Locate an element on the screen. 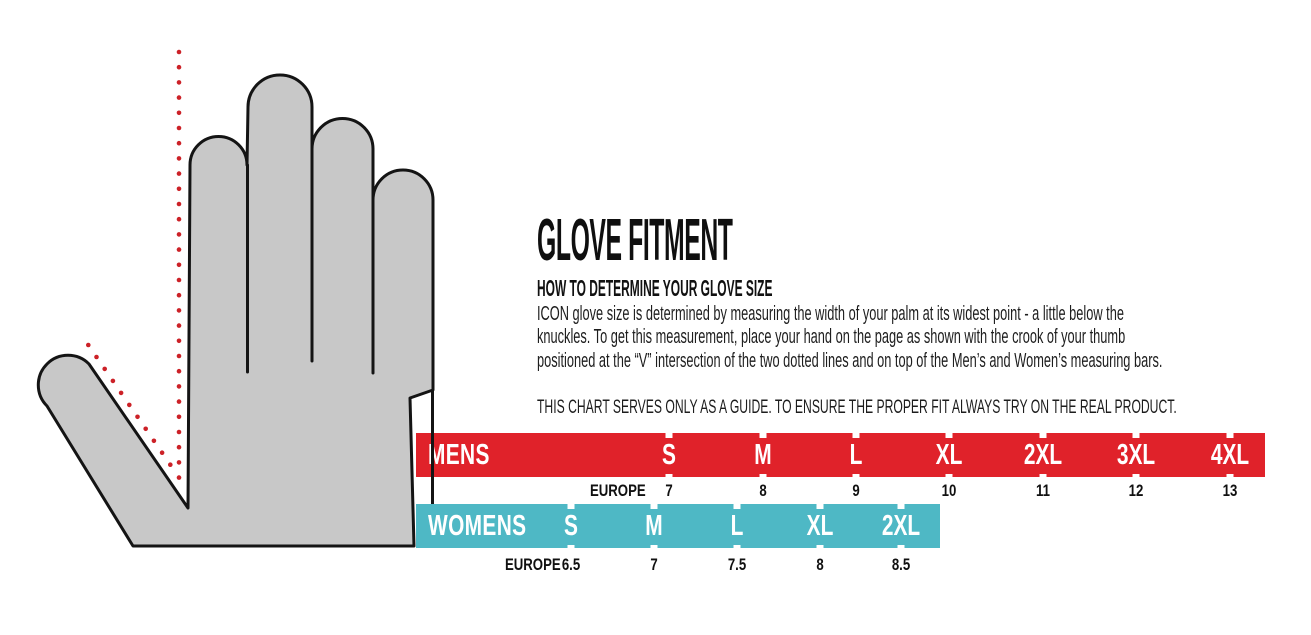  womens-bar-label: WOMENS is located at coordinates (477, 526).